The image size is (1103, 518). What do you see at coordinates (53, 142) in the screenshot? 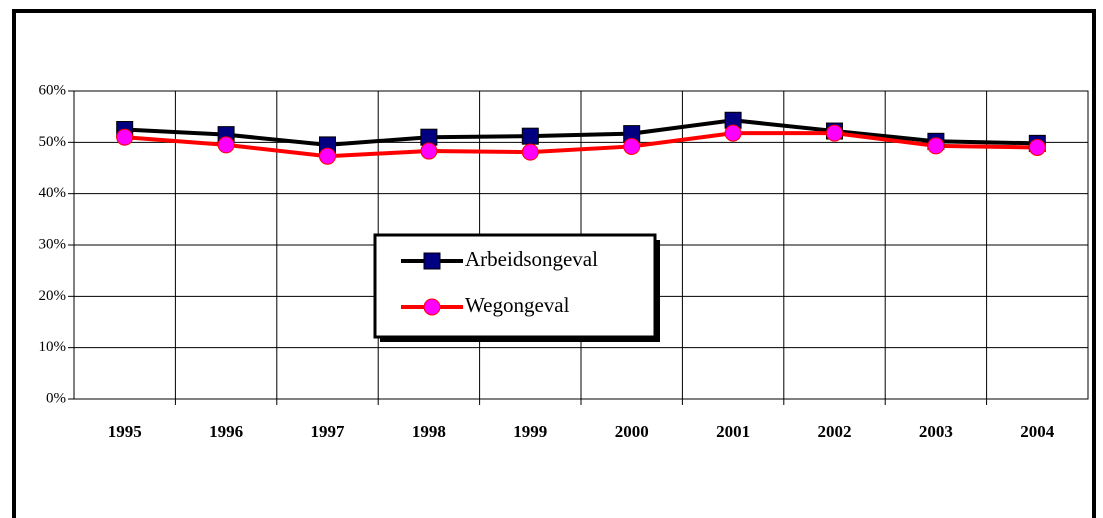
I see `y-tick-label: 50%` at bounding box center [53, 142].